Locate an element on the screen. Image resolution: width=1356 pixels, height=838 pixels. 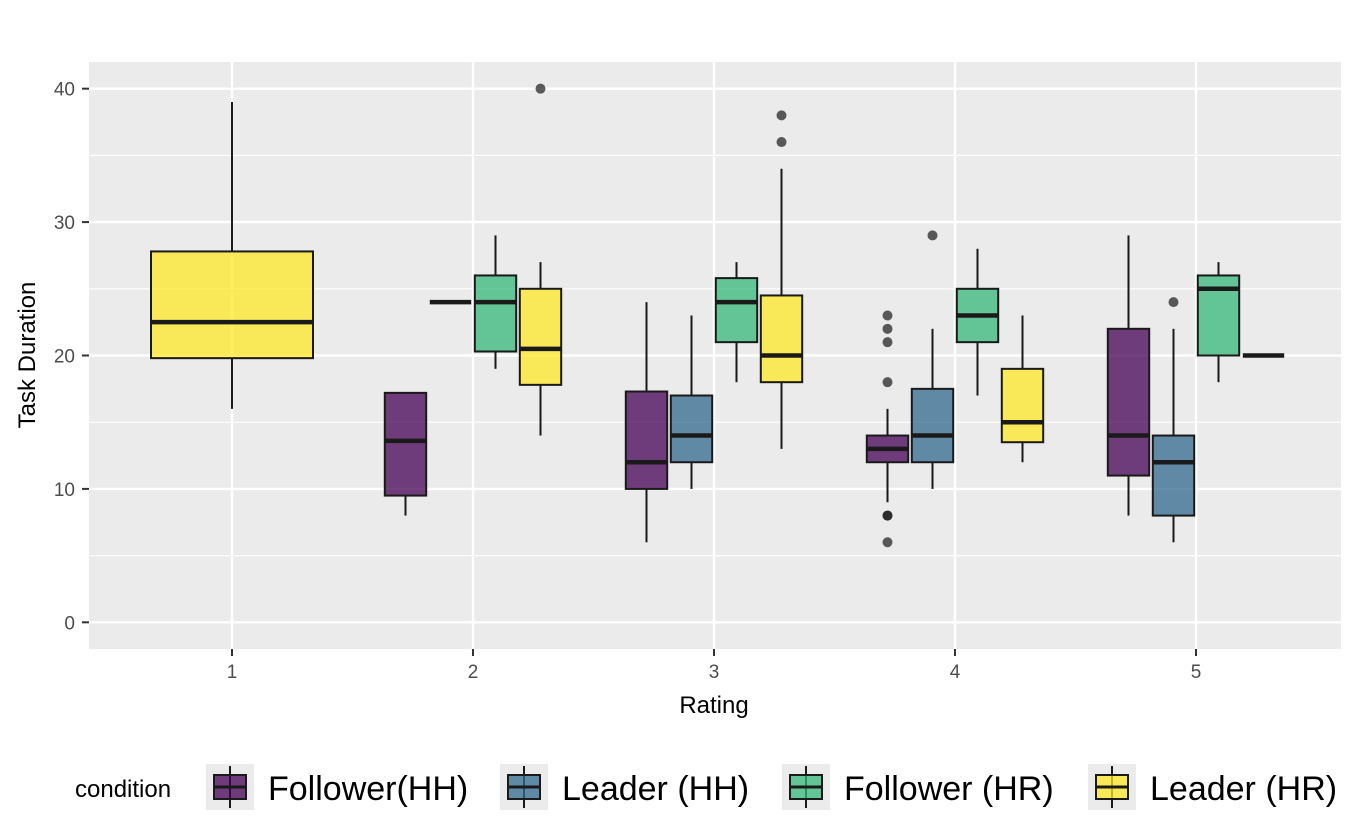
box-follower-hr--rating-2 is located at coordinates (495, 302).